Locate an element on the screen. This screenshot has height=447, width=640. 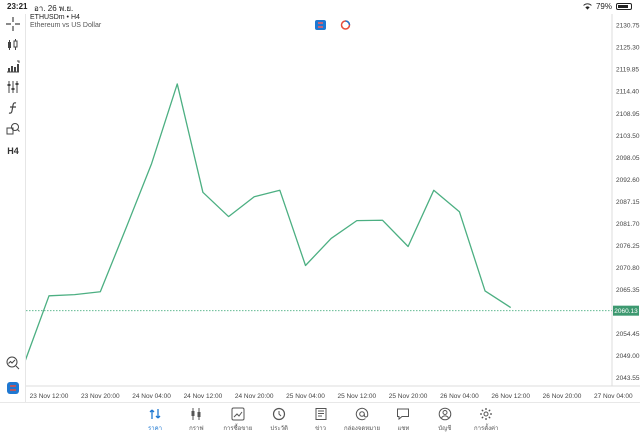
time-tick-label: 23 Nov 12:00 is located at coordinates (49, 396).